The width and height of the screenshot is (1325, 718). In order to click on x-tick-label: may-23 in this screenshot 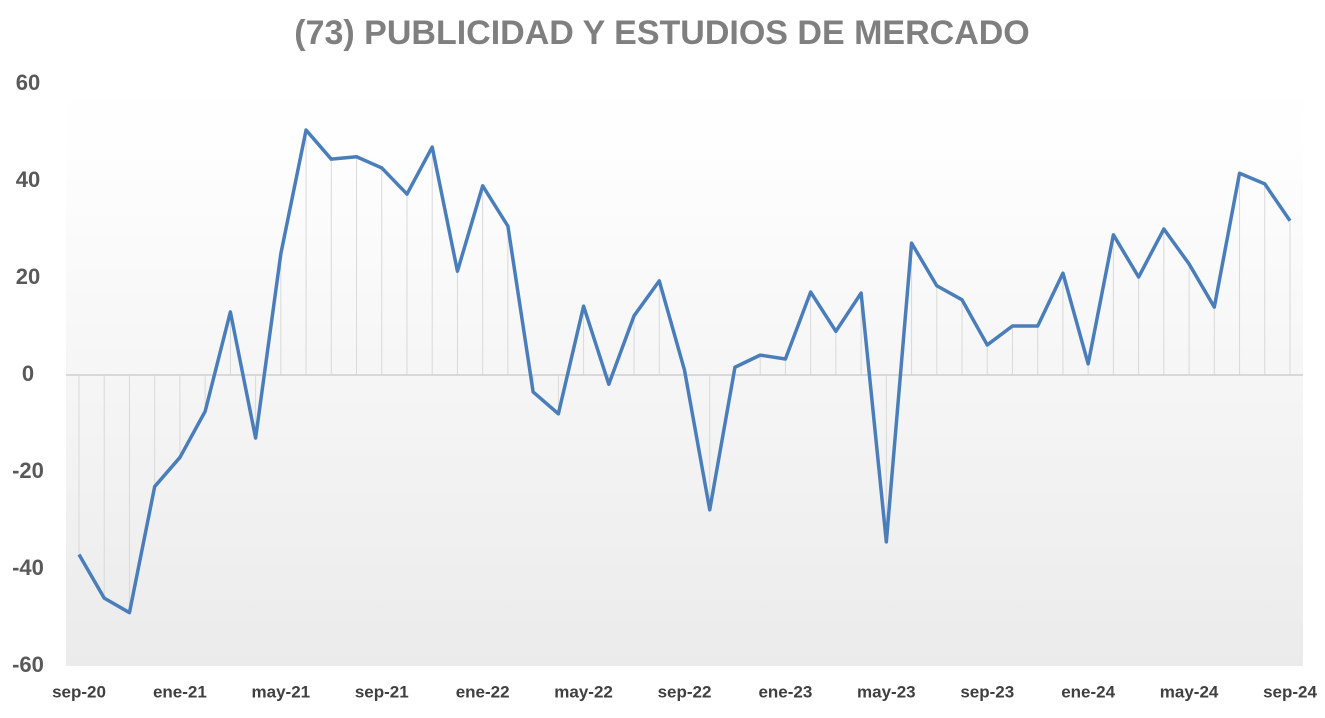, I will do `click(886, 691)`.